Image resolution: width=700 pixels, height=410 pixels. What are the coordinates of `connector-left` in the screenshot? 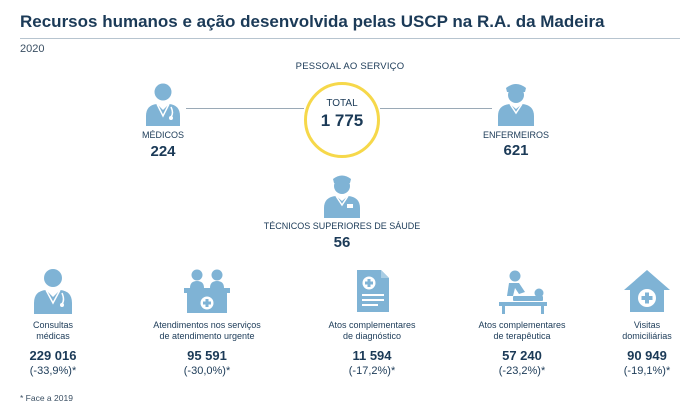 It's located at (245, 108).